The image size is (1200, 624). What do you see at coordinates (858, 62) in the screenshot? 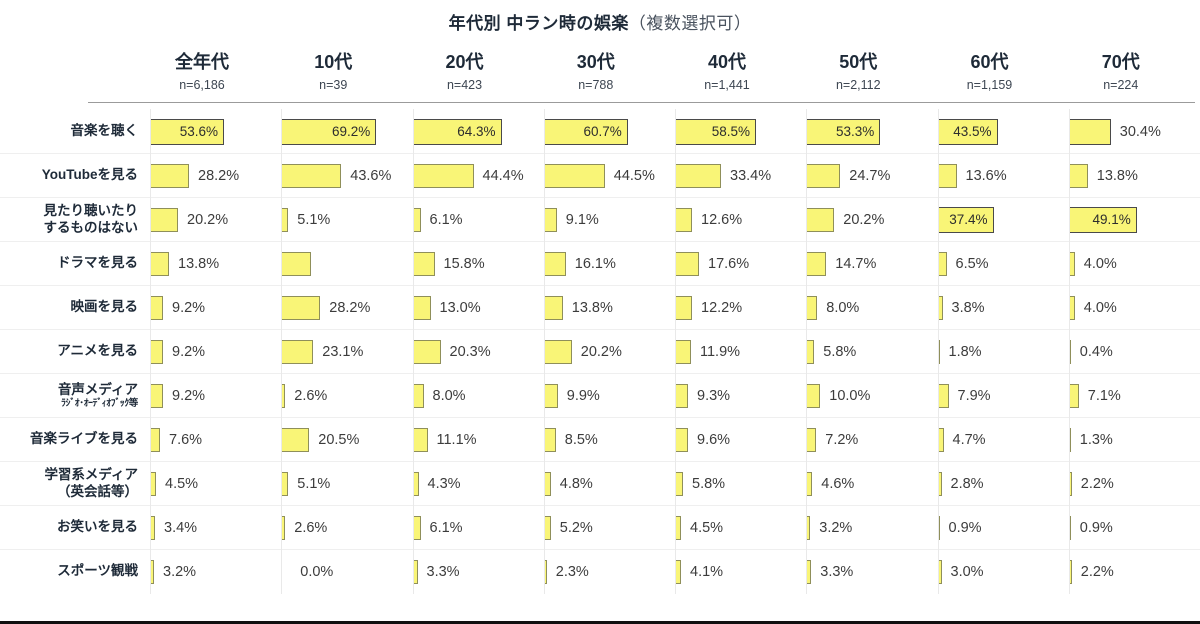
I see `column-age-label: 50代` at bounding box center [858, 62].